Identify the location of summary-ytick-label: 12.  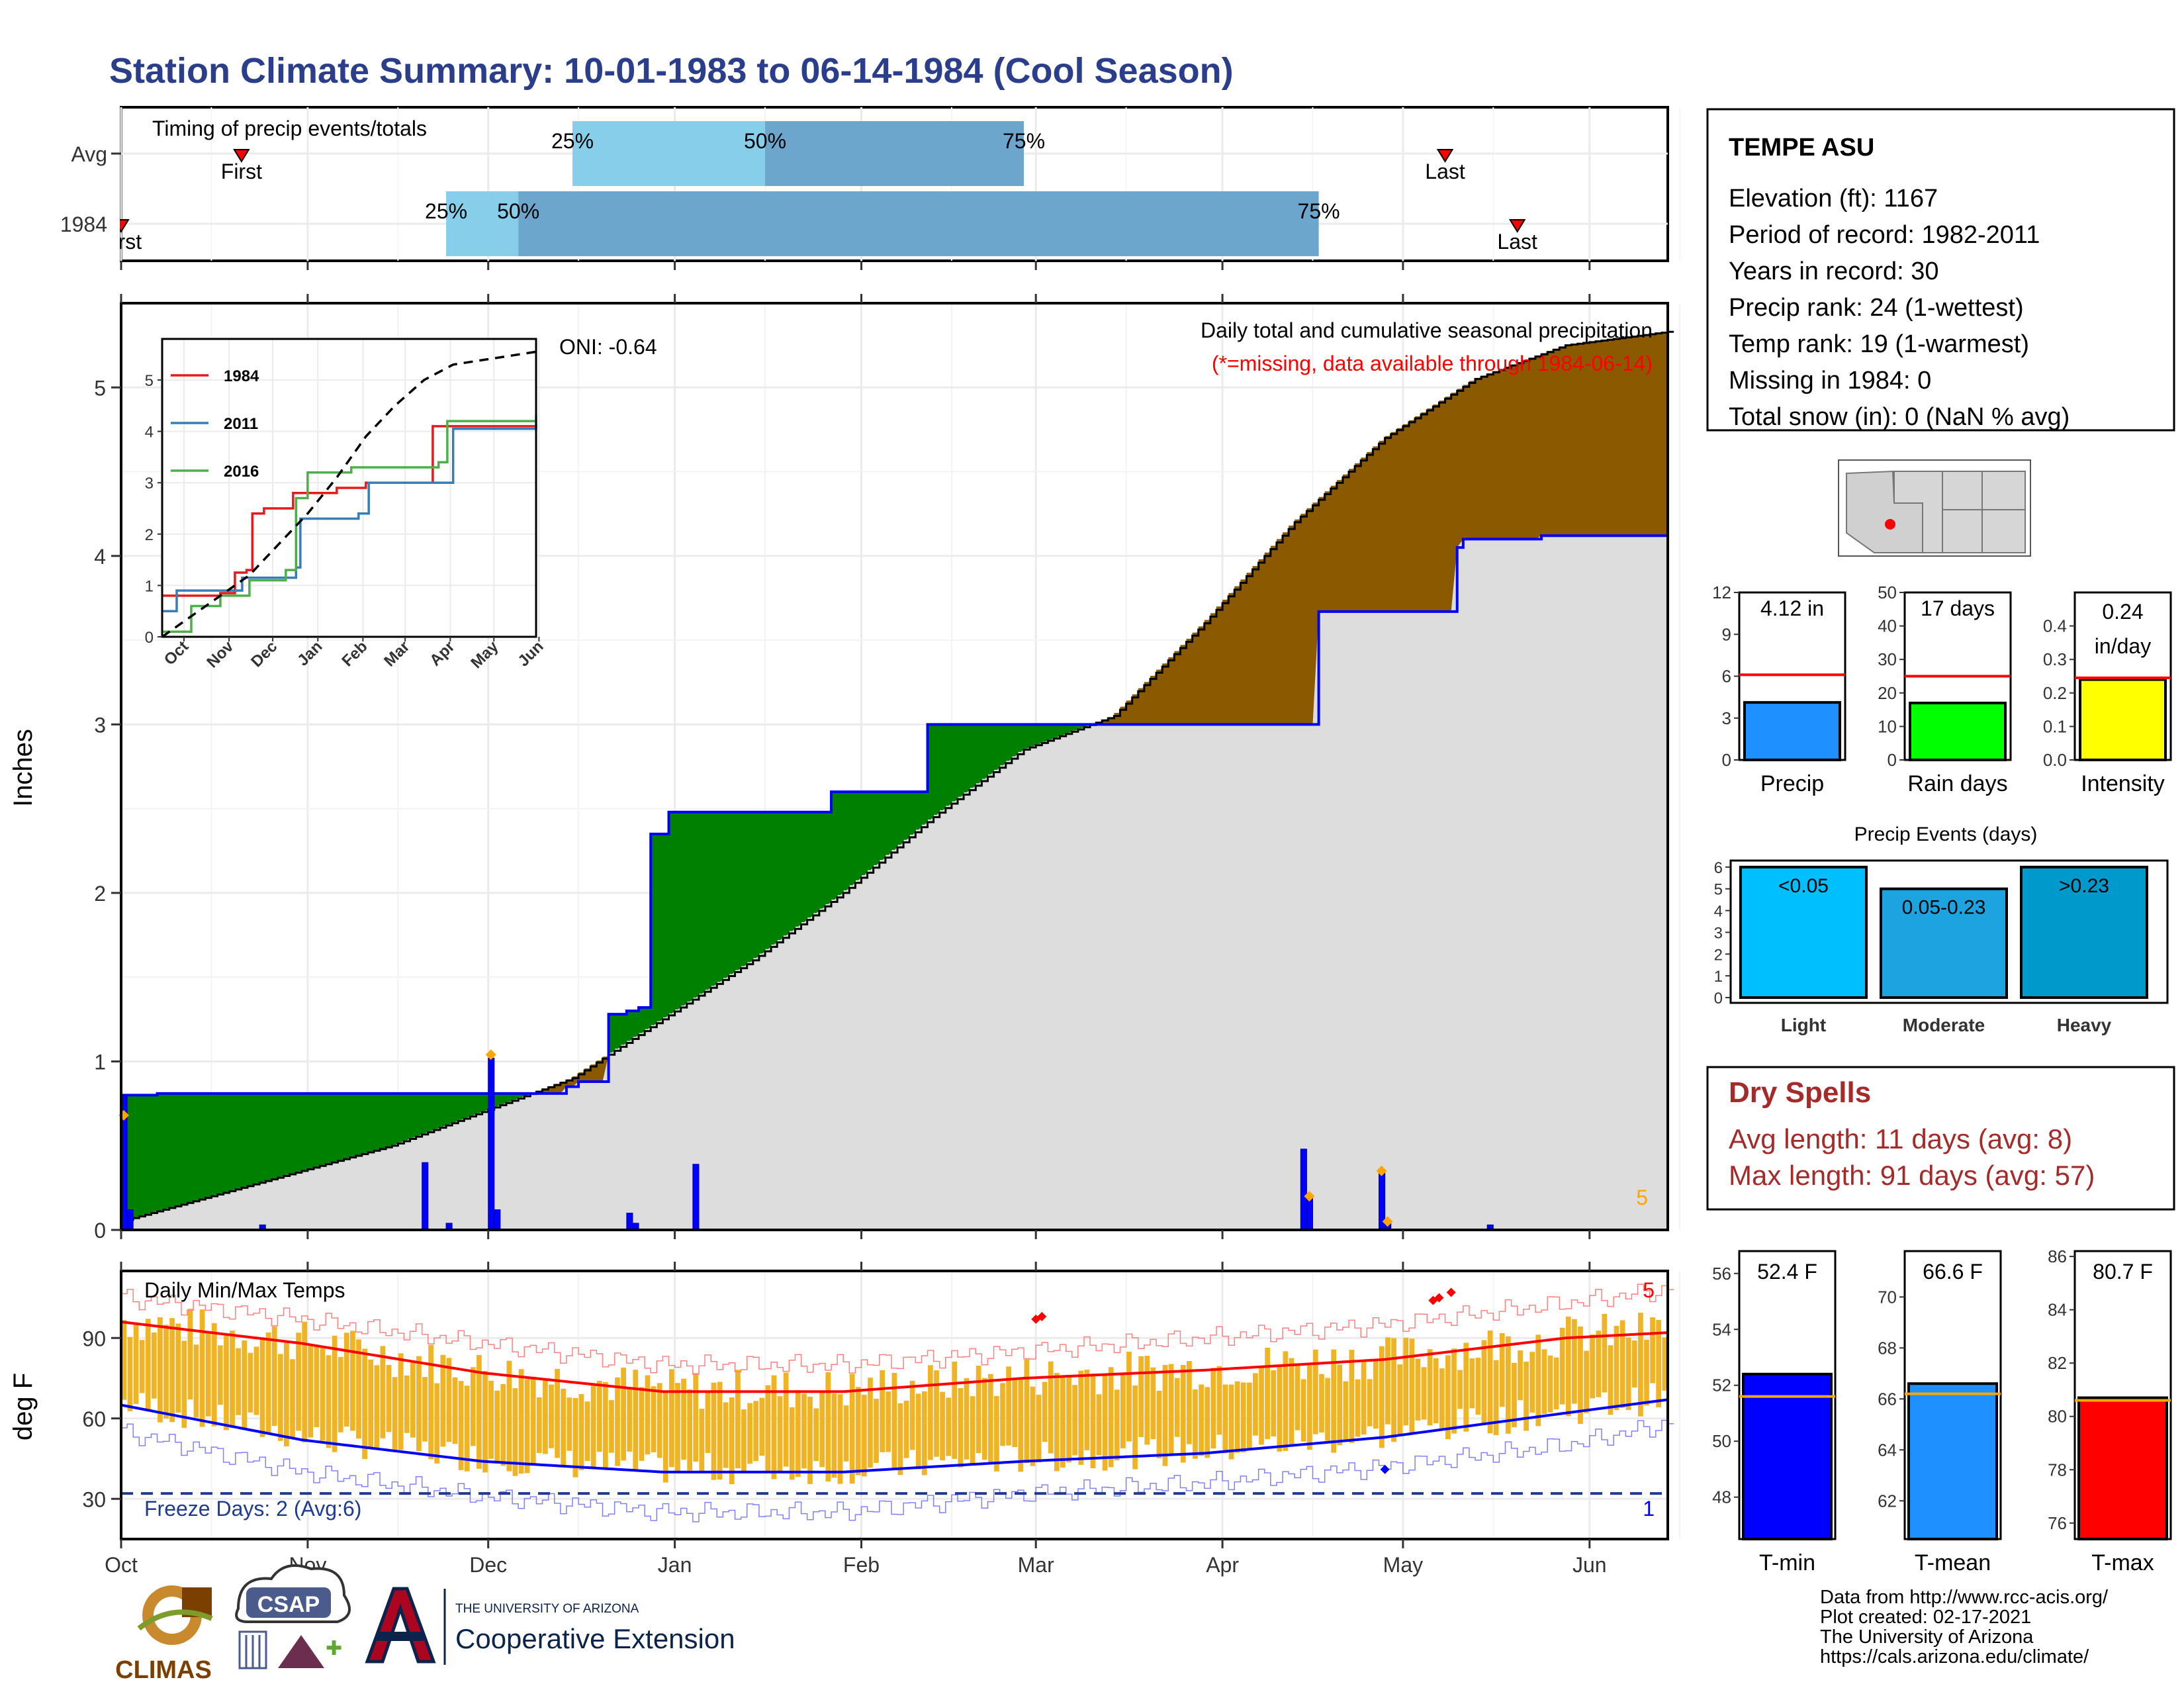
(1721, 592).